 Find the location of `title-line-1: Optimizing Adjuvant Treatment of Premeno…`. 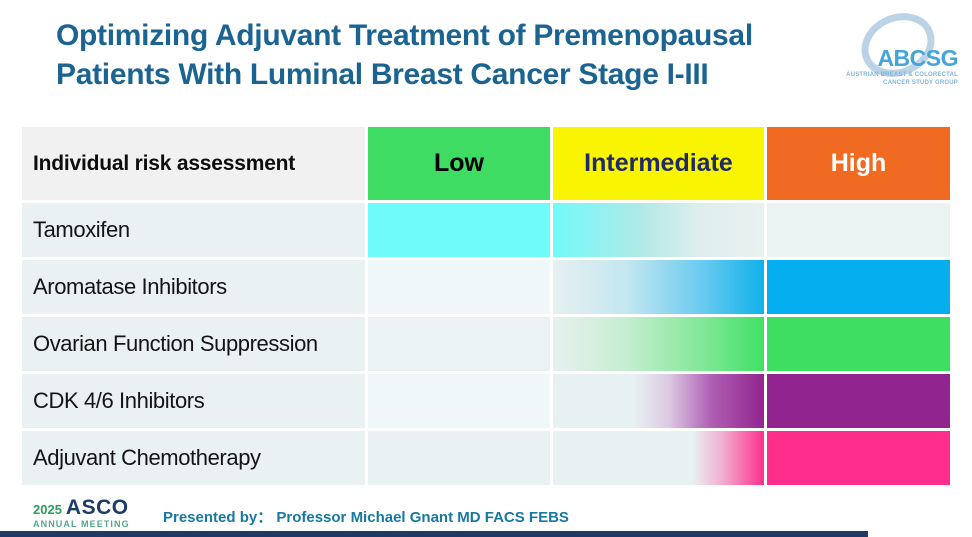

title-line-1: Optimizing Adjuvant Treatment of Premeno… is located at coordinates (404, 35).